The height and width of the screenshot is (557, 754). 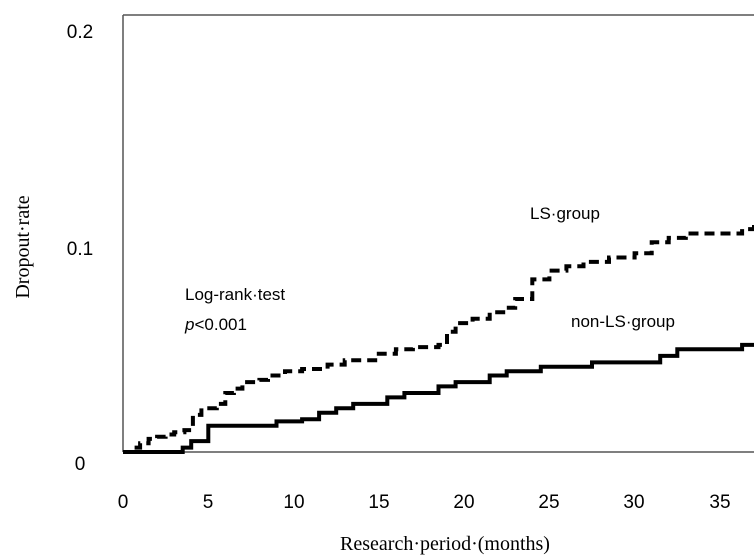 I want to click on x-tick-labels: 0 5 10 15 20 25 30 35, so click(x=424, y=502).